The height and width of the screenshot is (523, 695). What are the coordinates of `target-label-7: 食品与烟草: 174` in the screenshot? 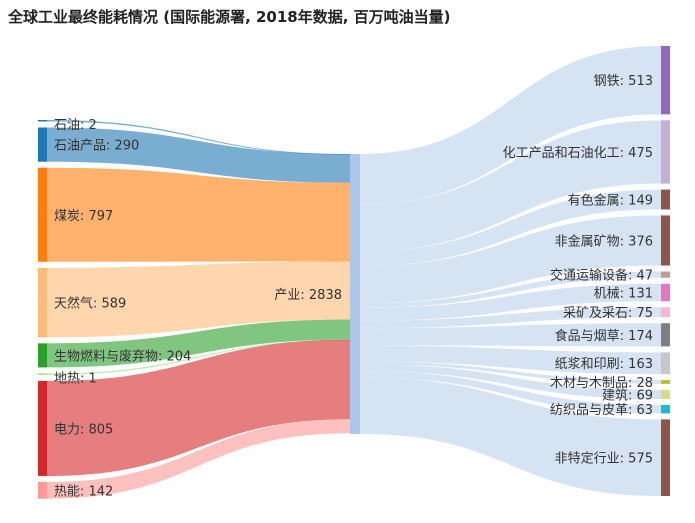 It's located at (604, 336).